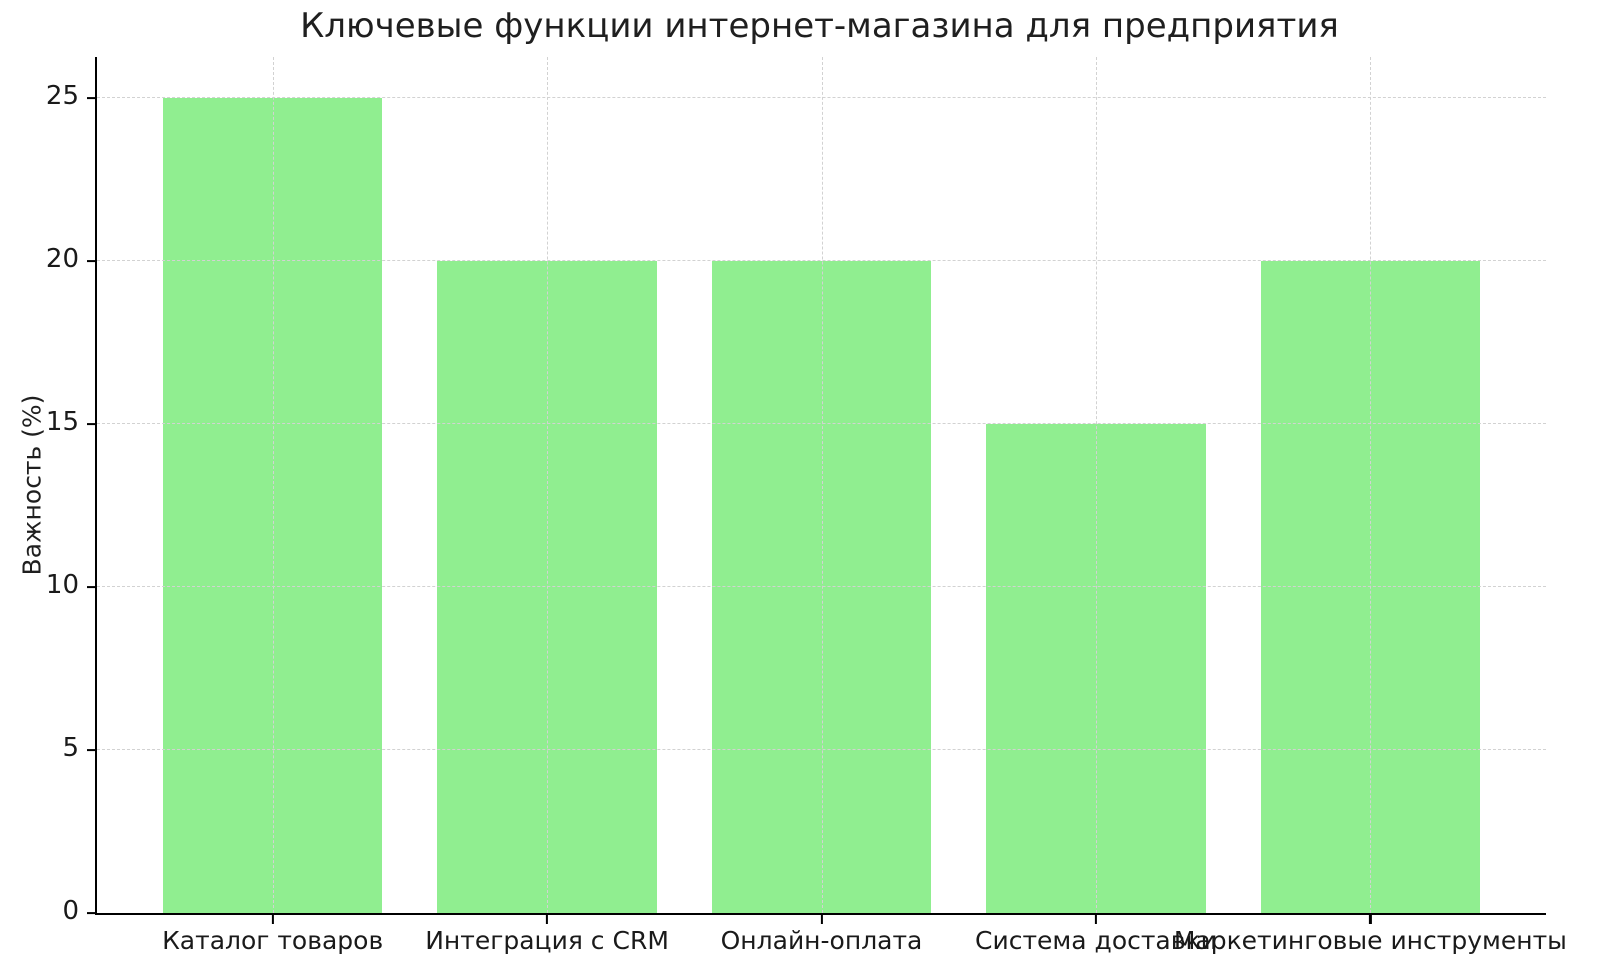 This screenshot has width=1600, height=967. I want to click on y-tick-label: 25, so click(62, 95).